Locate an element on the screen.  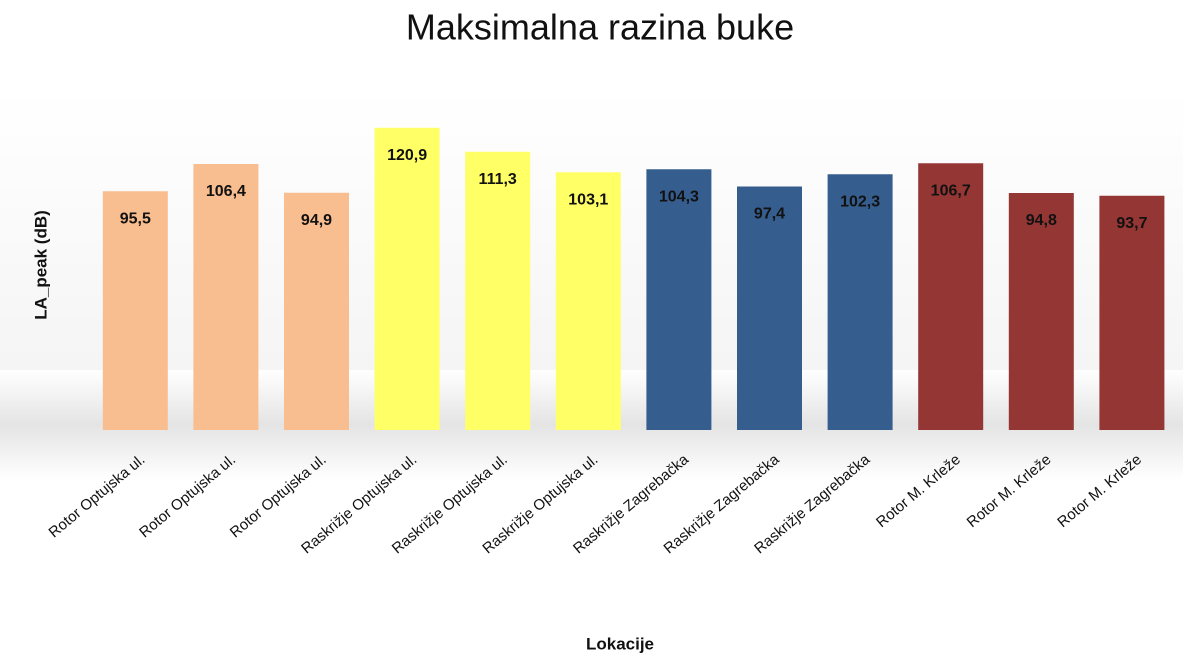
value-label: 103,1 is located at coordinates (588, 199).